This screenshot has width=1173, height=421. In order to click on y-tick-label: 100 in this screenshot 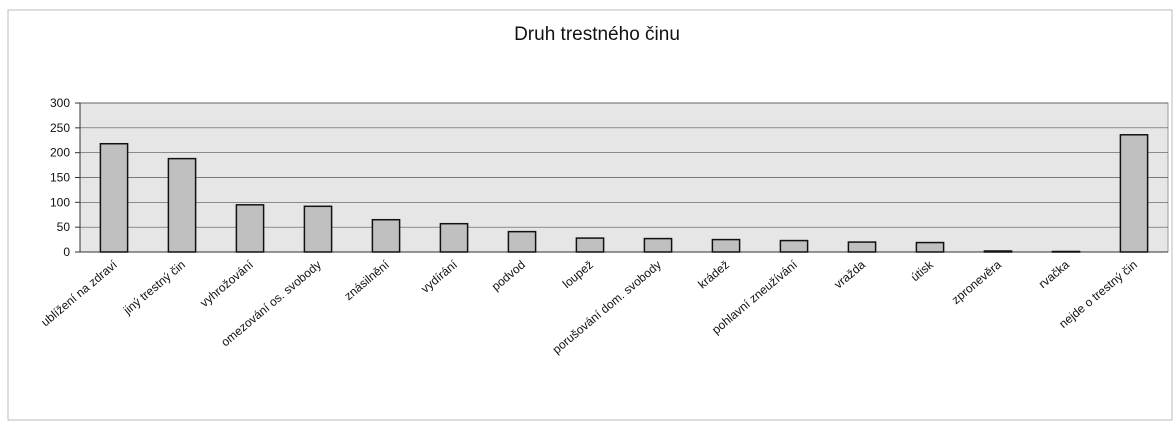, I will do `click(60, 202)`.